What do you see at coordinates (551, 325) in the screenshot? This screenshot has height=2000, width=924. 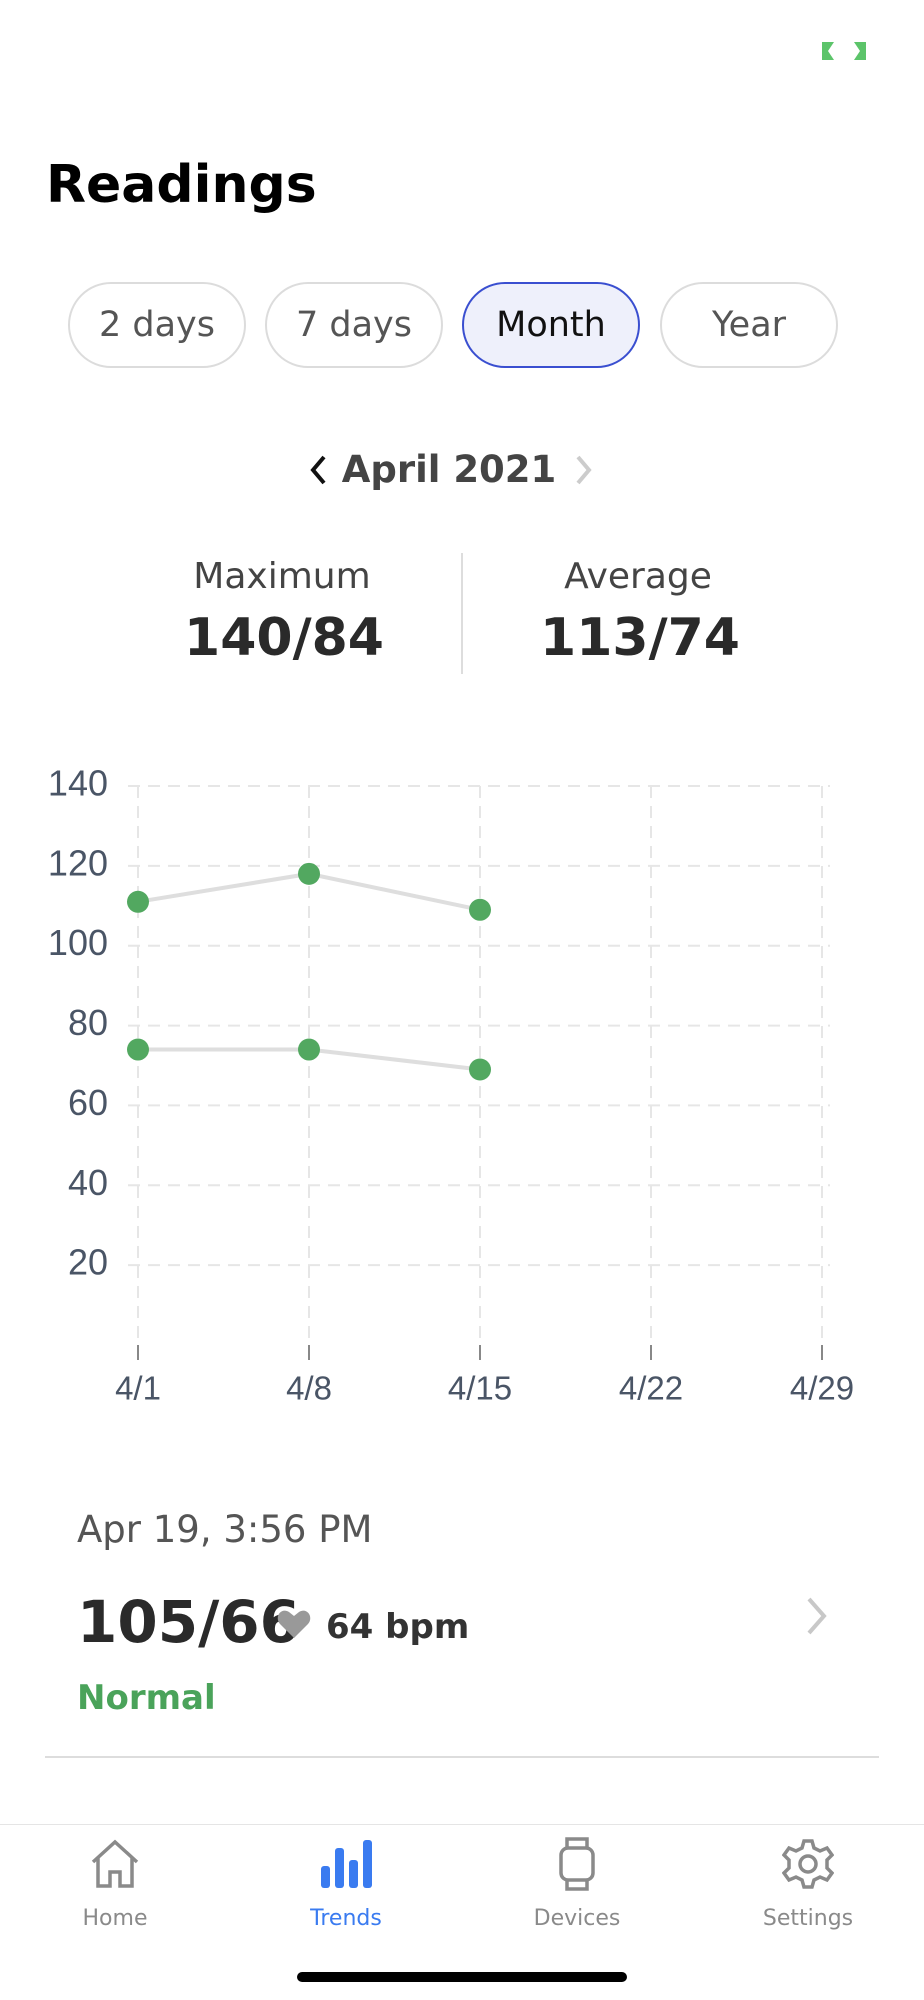 I see `tab: Month` at bounding box center [551, 325].